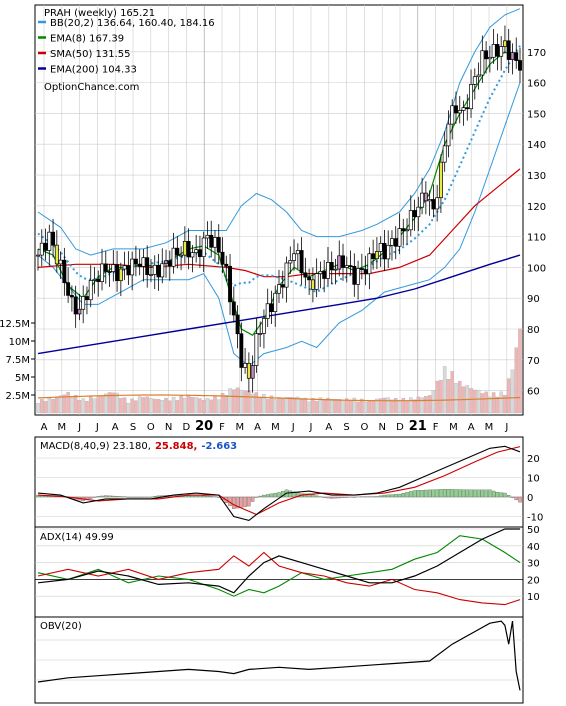 The width and height of the screenshot is (566, 706). I want to click on price-tick-label: 130, so click(536, 176).